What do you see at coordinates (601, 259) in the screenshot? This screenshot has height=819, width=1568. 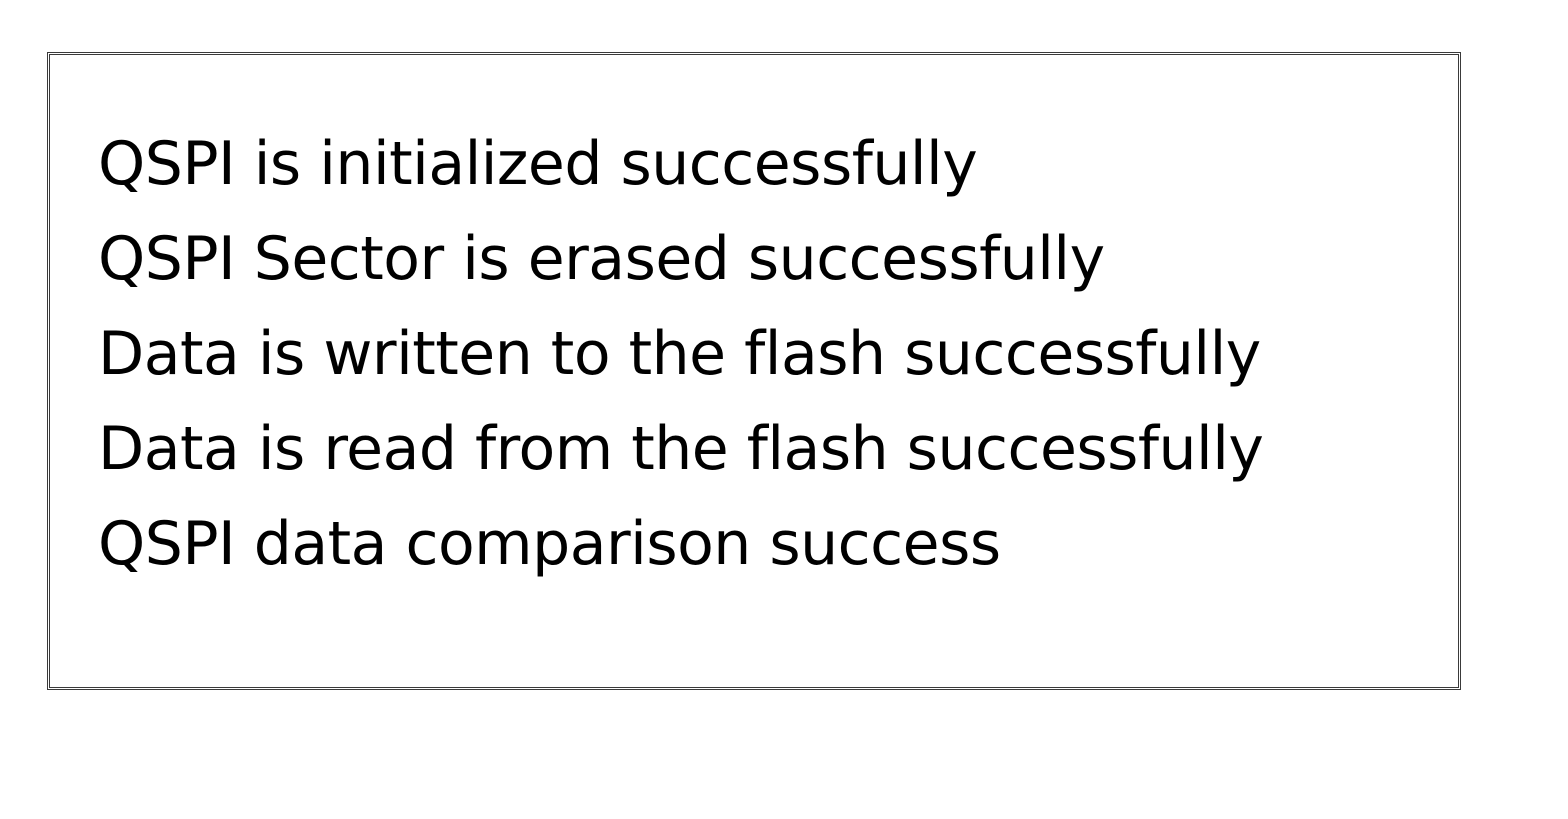 I see `status-message: QSPI Sector is erased successfully` at bounding box center [601, 259].